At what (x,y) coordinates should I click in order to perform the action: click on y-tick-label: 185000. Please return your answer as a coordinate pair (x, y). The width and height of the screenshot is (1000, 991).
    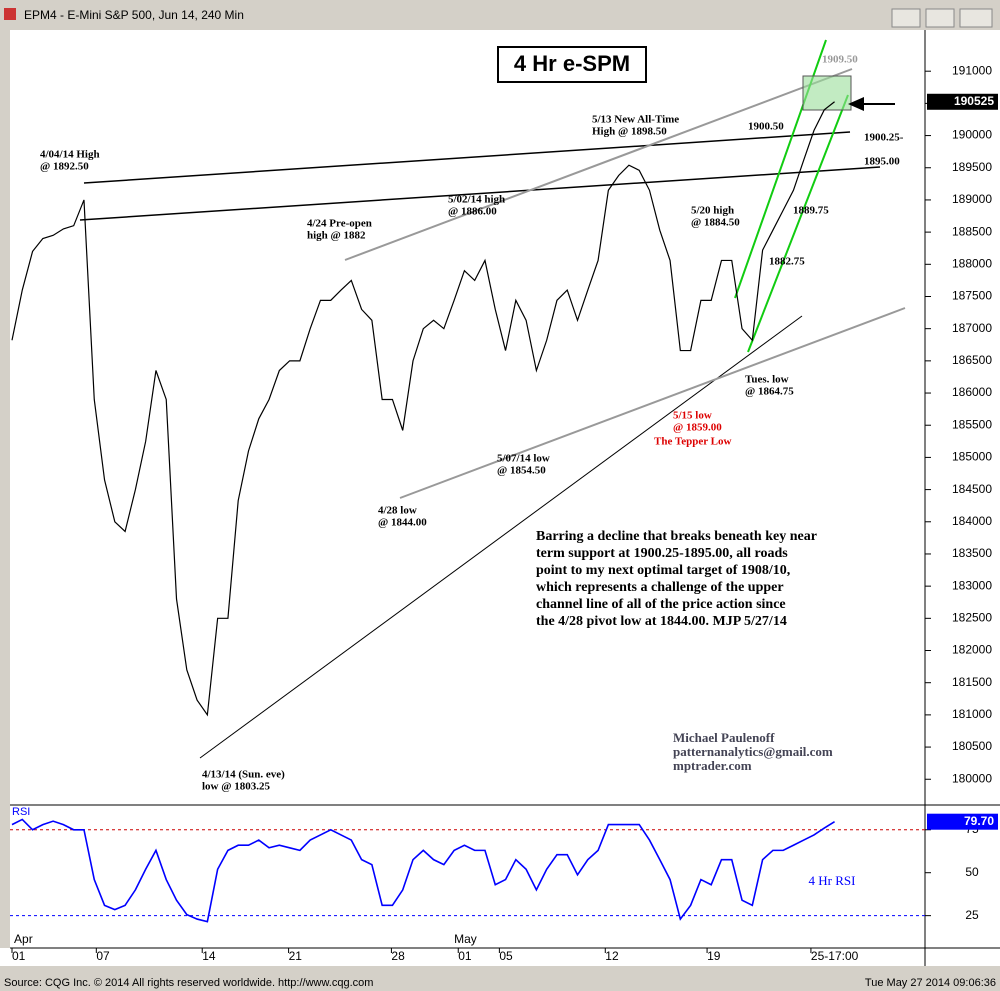
    Looking at the image, I should click on (972, 457).